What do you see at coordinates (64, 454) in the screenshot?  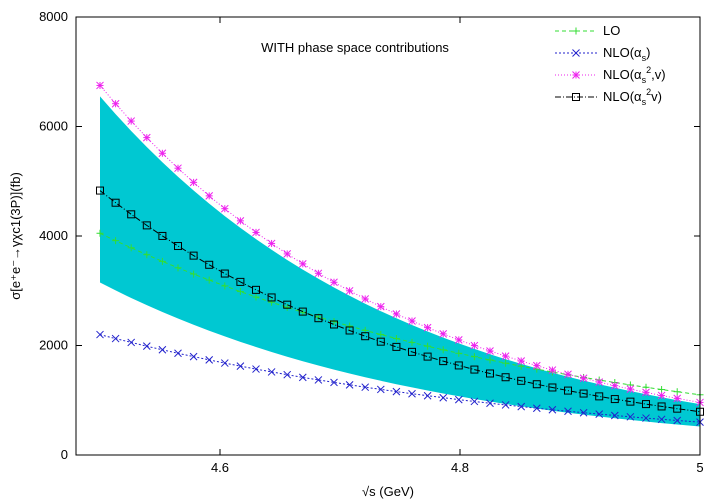 I see `y-tick-label: 0` at bounding box center [64, 454].